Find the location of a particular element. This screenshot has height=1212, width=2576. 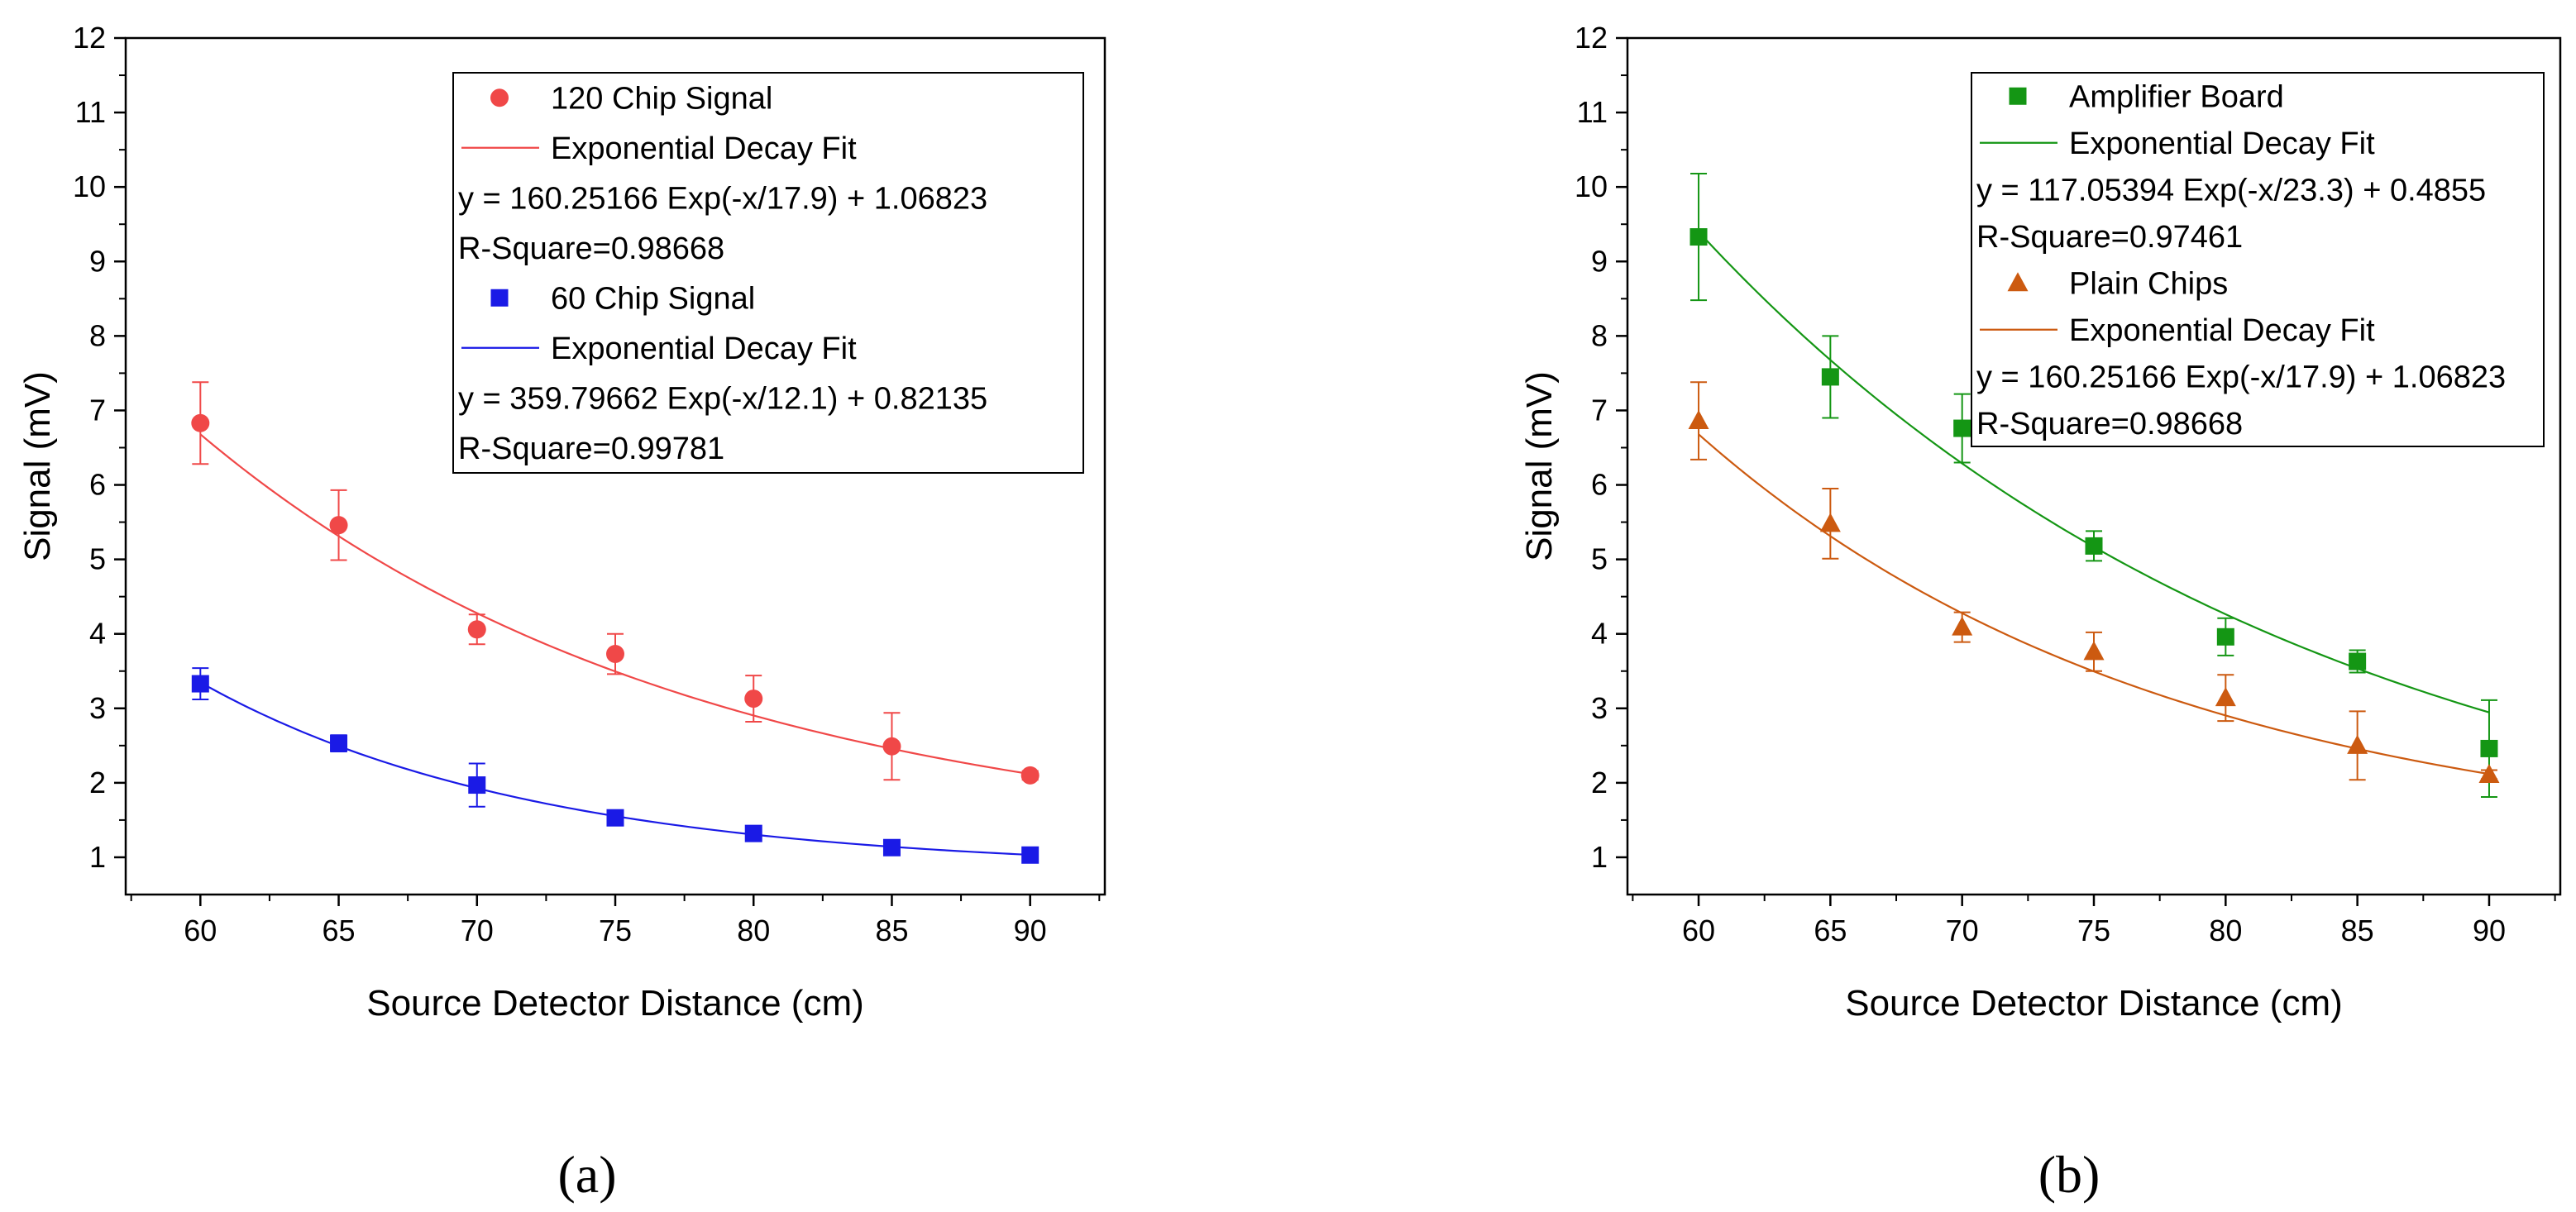

legend-equation: y = 359.79662 Exp(-x/12.1) + 0.82135 is located at coordinates (722, 399).